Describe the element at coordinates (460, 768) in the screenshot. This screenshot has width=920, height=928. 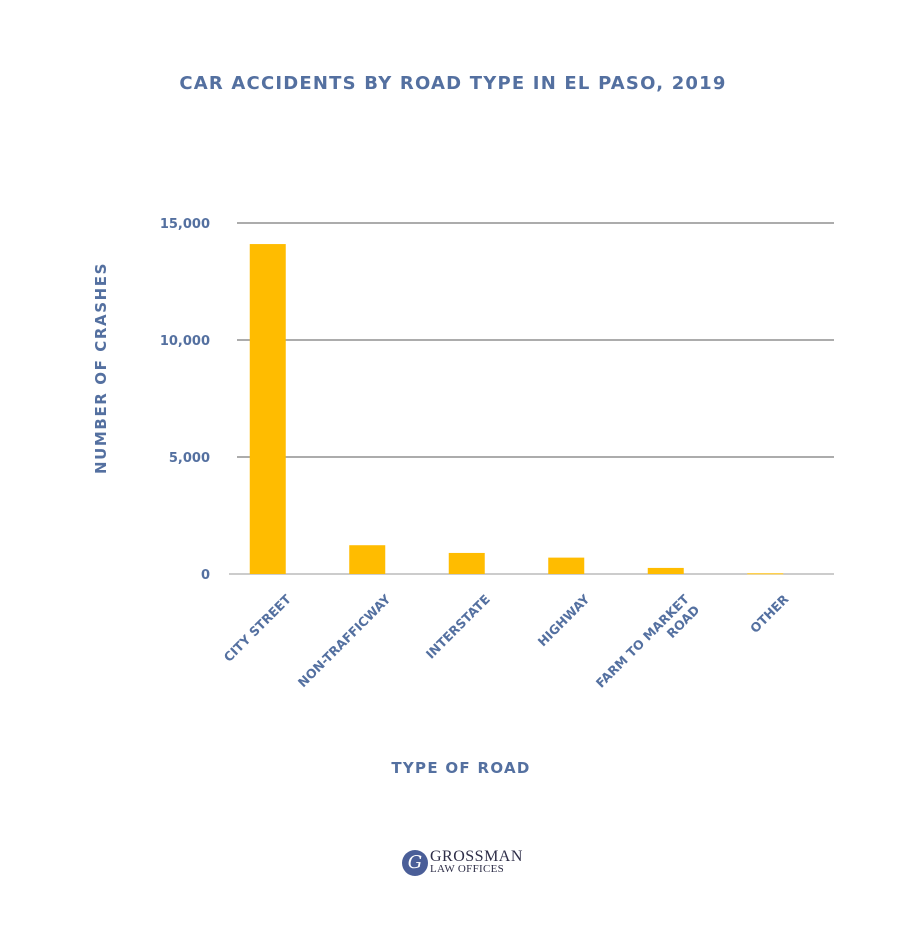
I see `x-axis-label: TYPE OF ROAD` at that location.